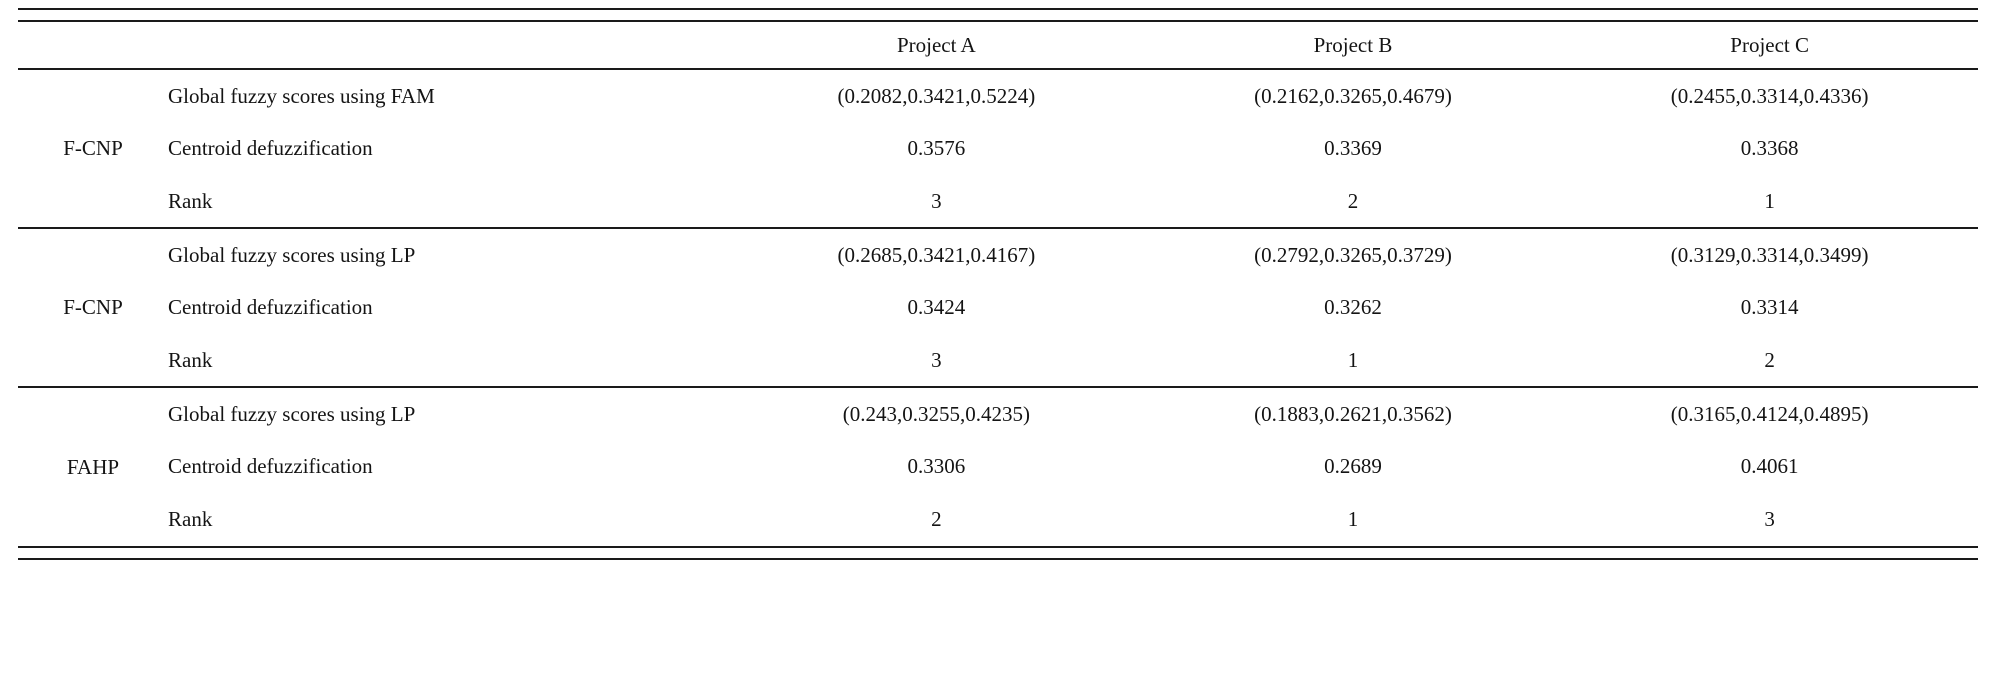  Describe the element at coordinates (998, 553) in the screenshot. I see `bottom-double-rule` at that location.